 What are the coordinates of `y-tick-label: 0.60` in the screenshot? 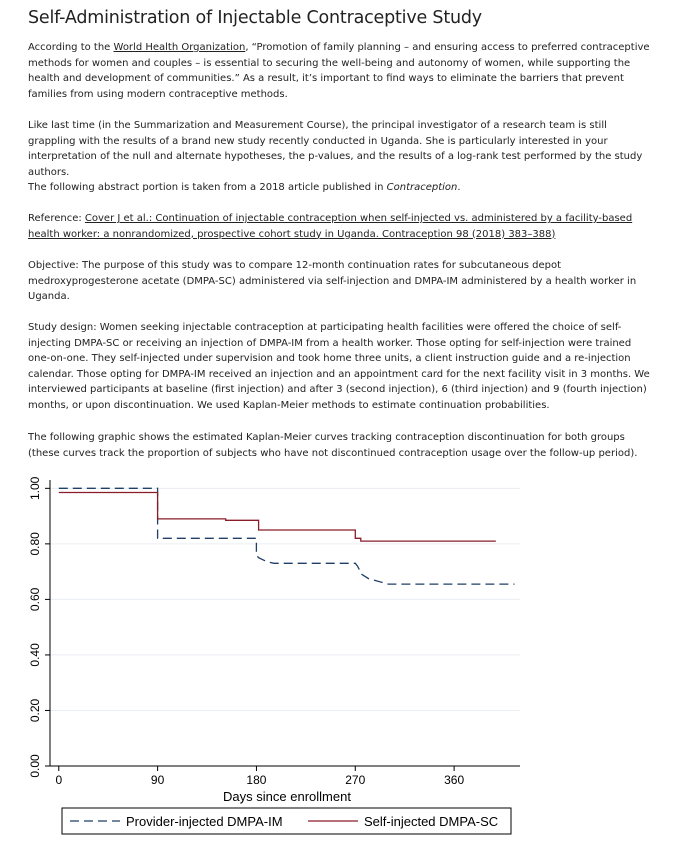 It's located at (35, 599).